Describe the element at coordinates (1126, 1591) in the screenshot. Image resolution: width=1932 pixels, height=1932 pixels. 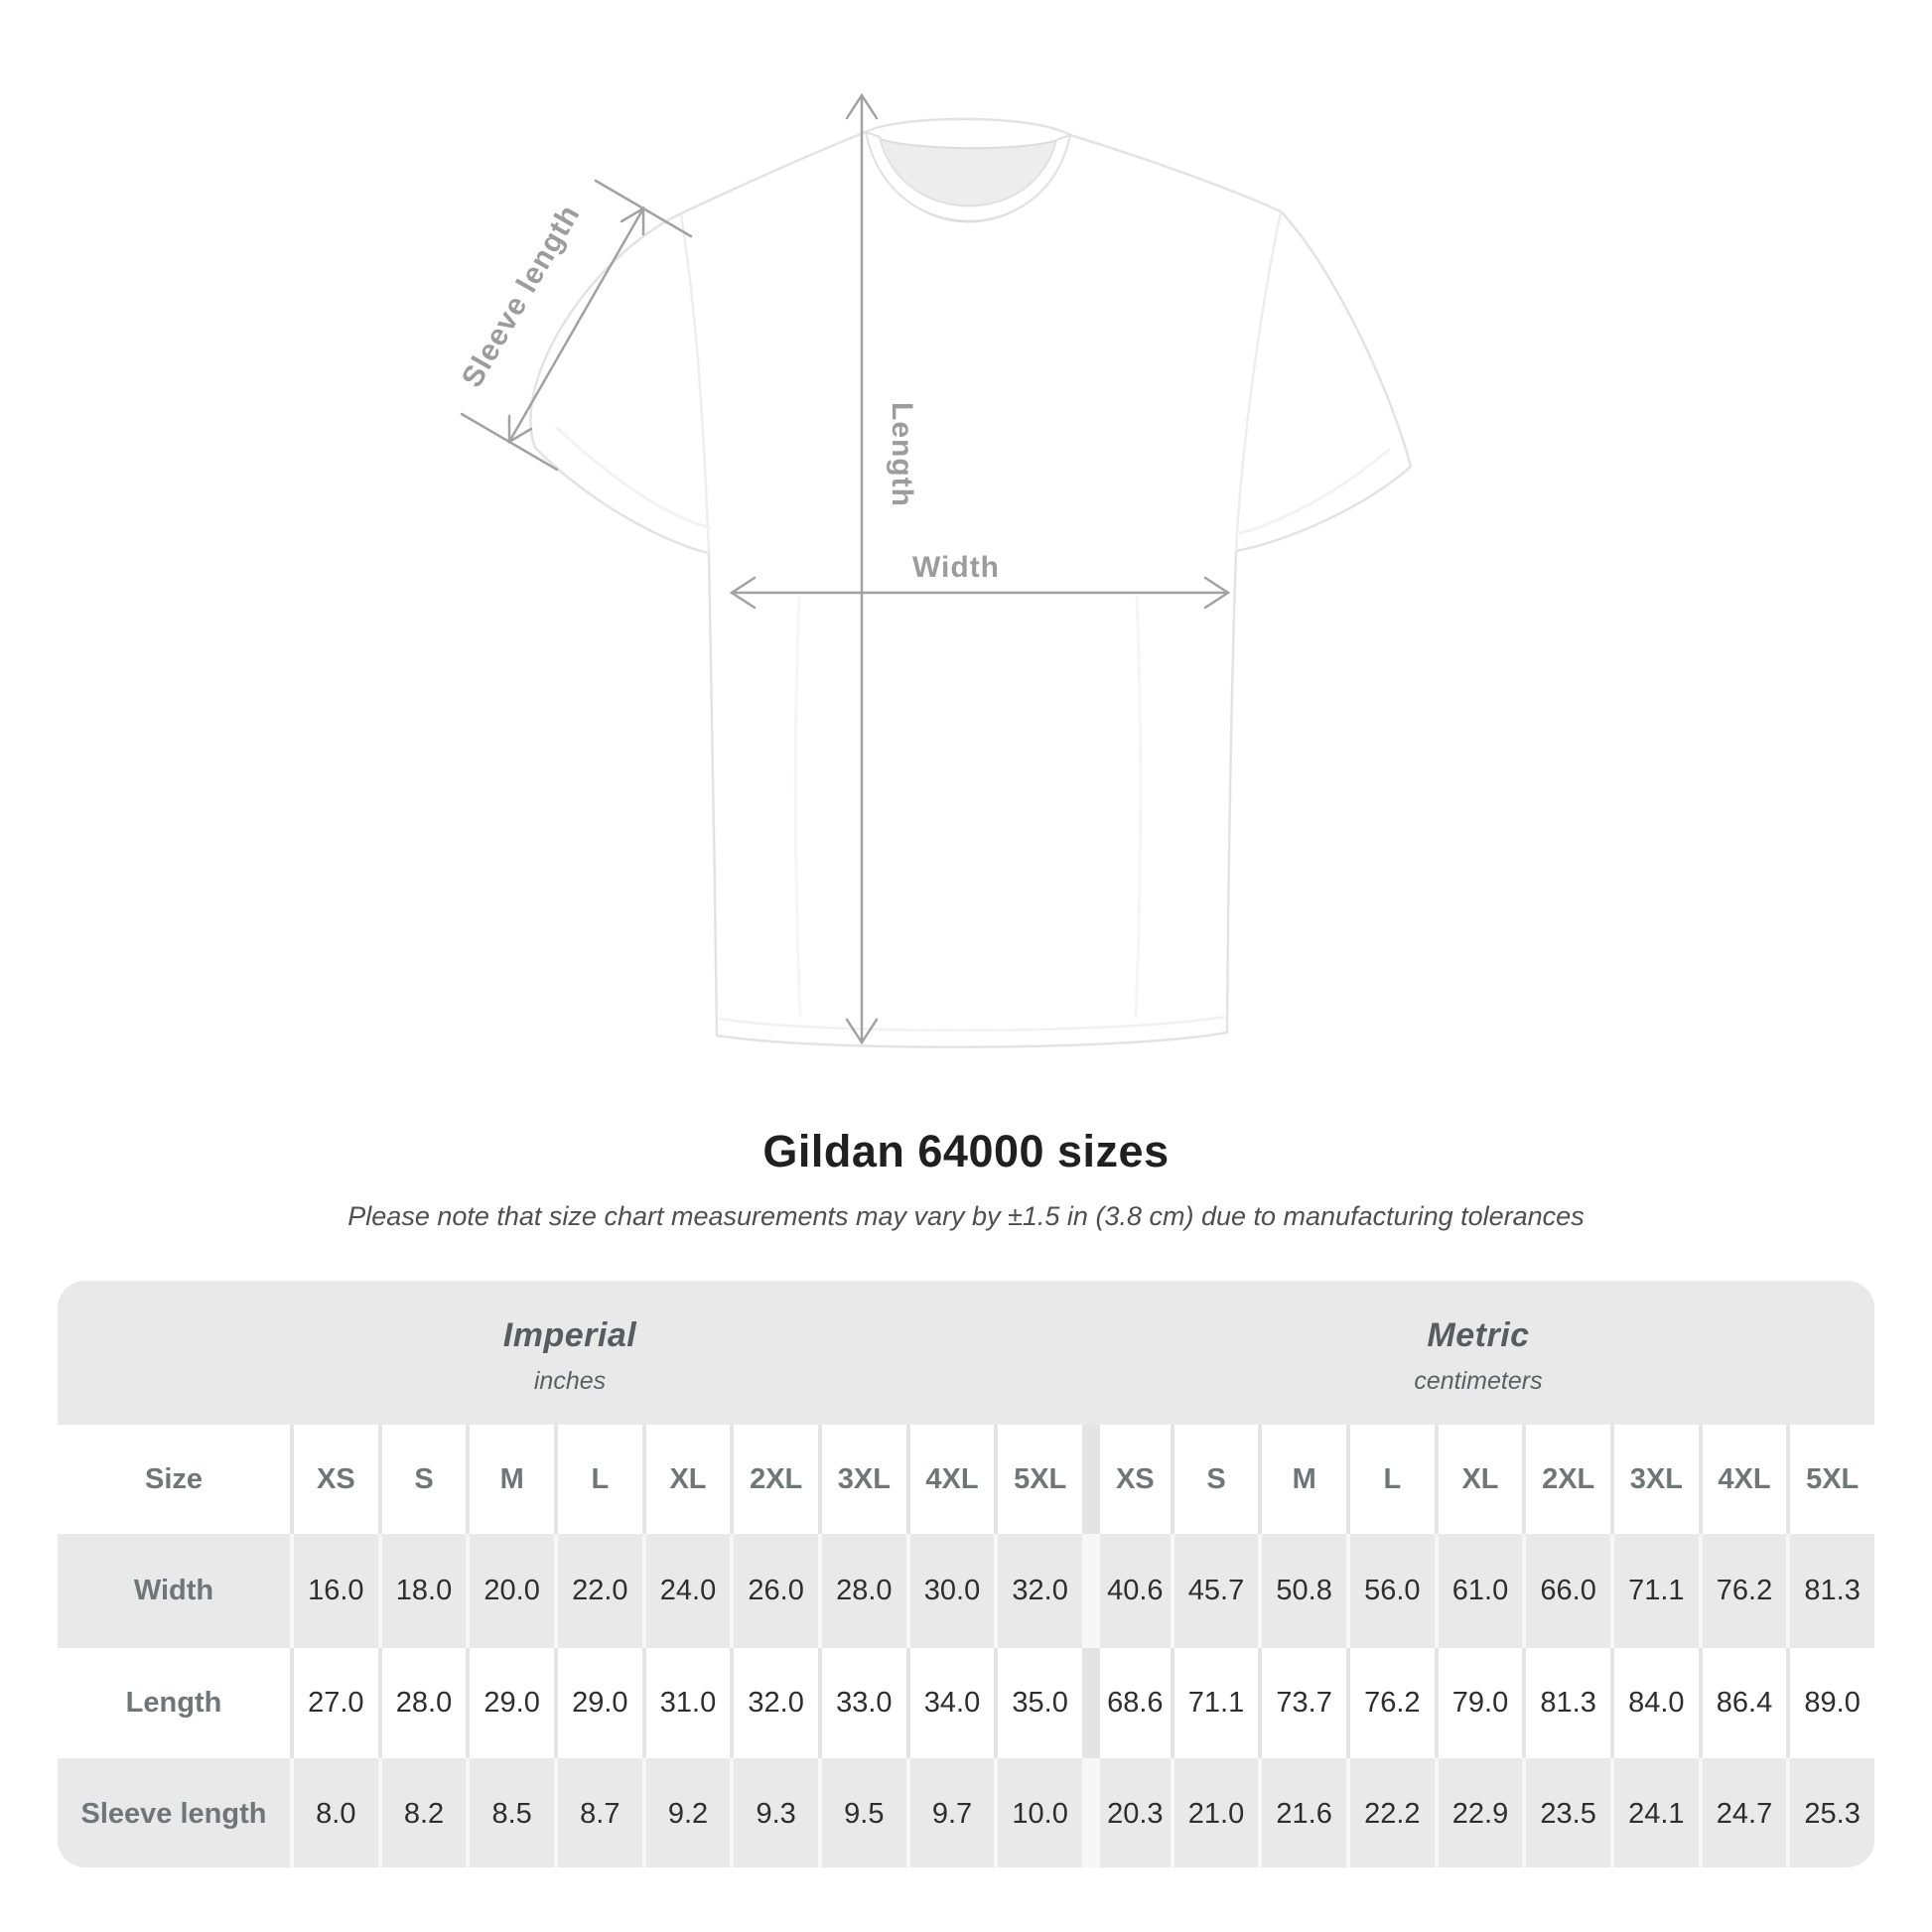
I see `value-cell: 40.6` at that location.